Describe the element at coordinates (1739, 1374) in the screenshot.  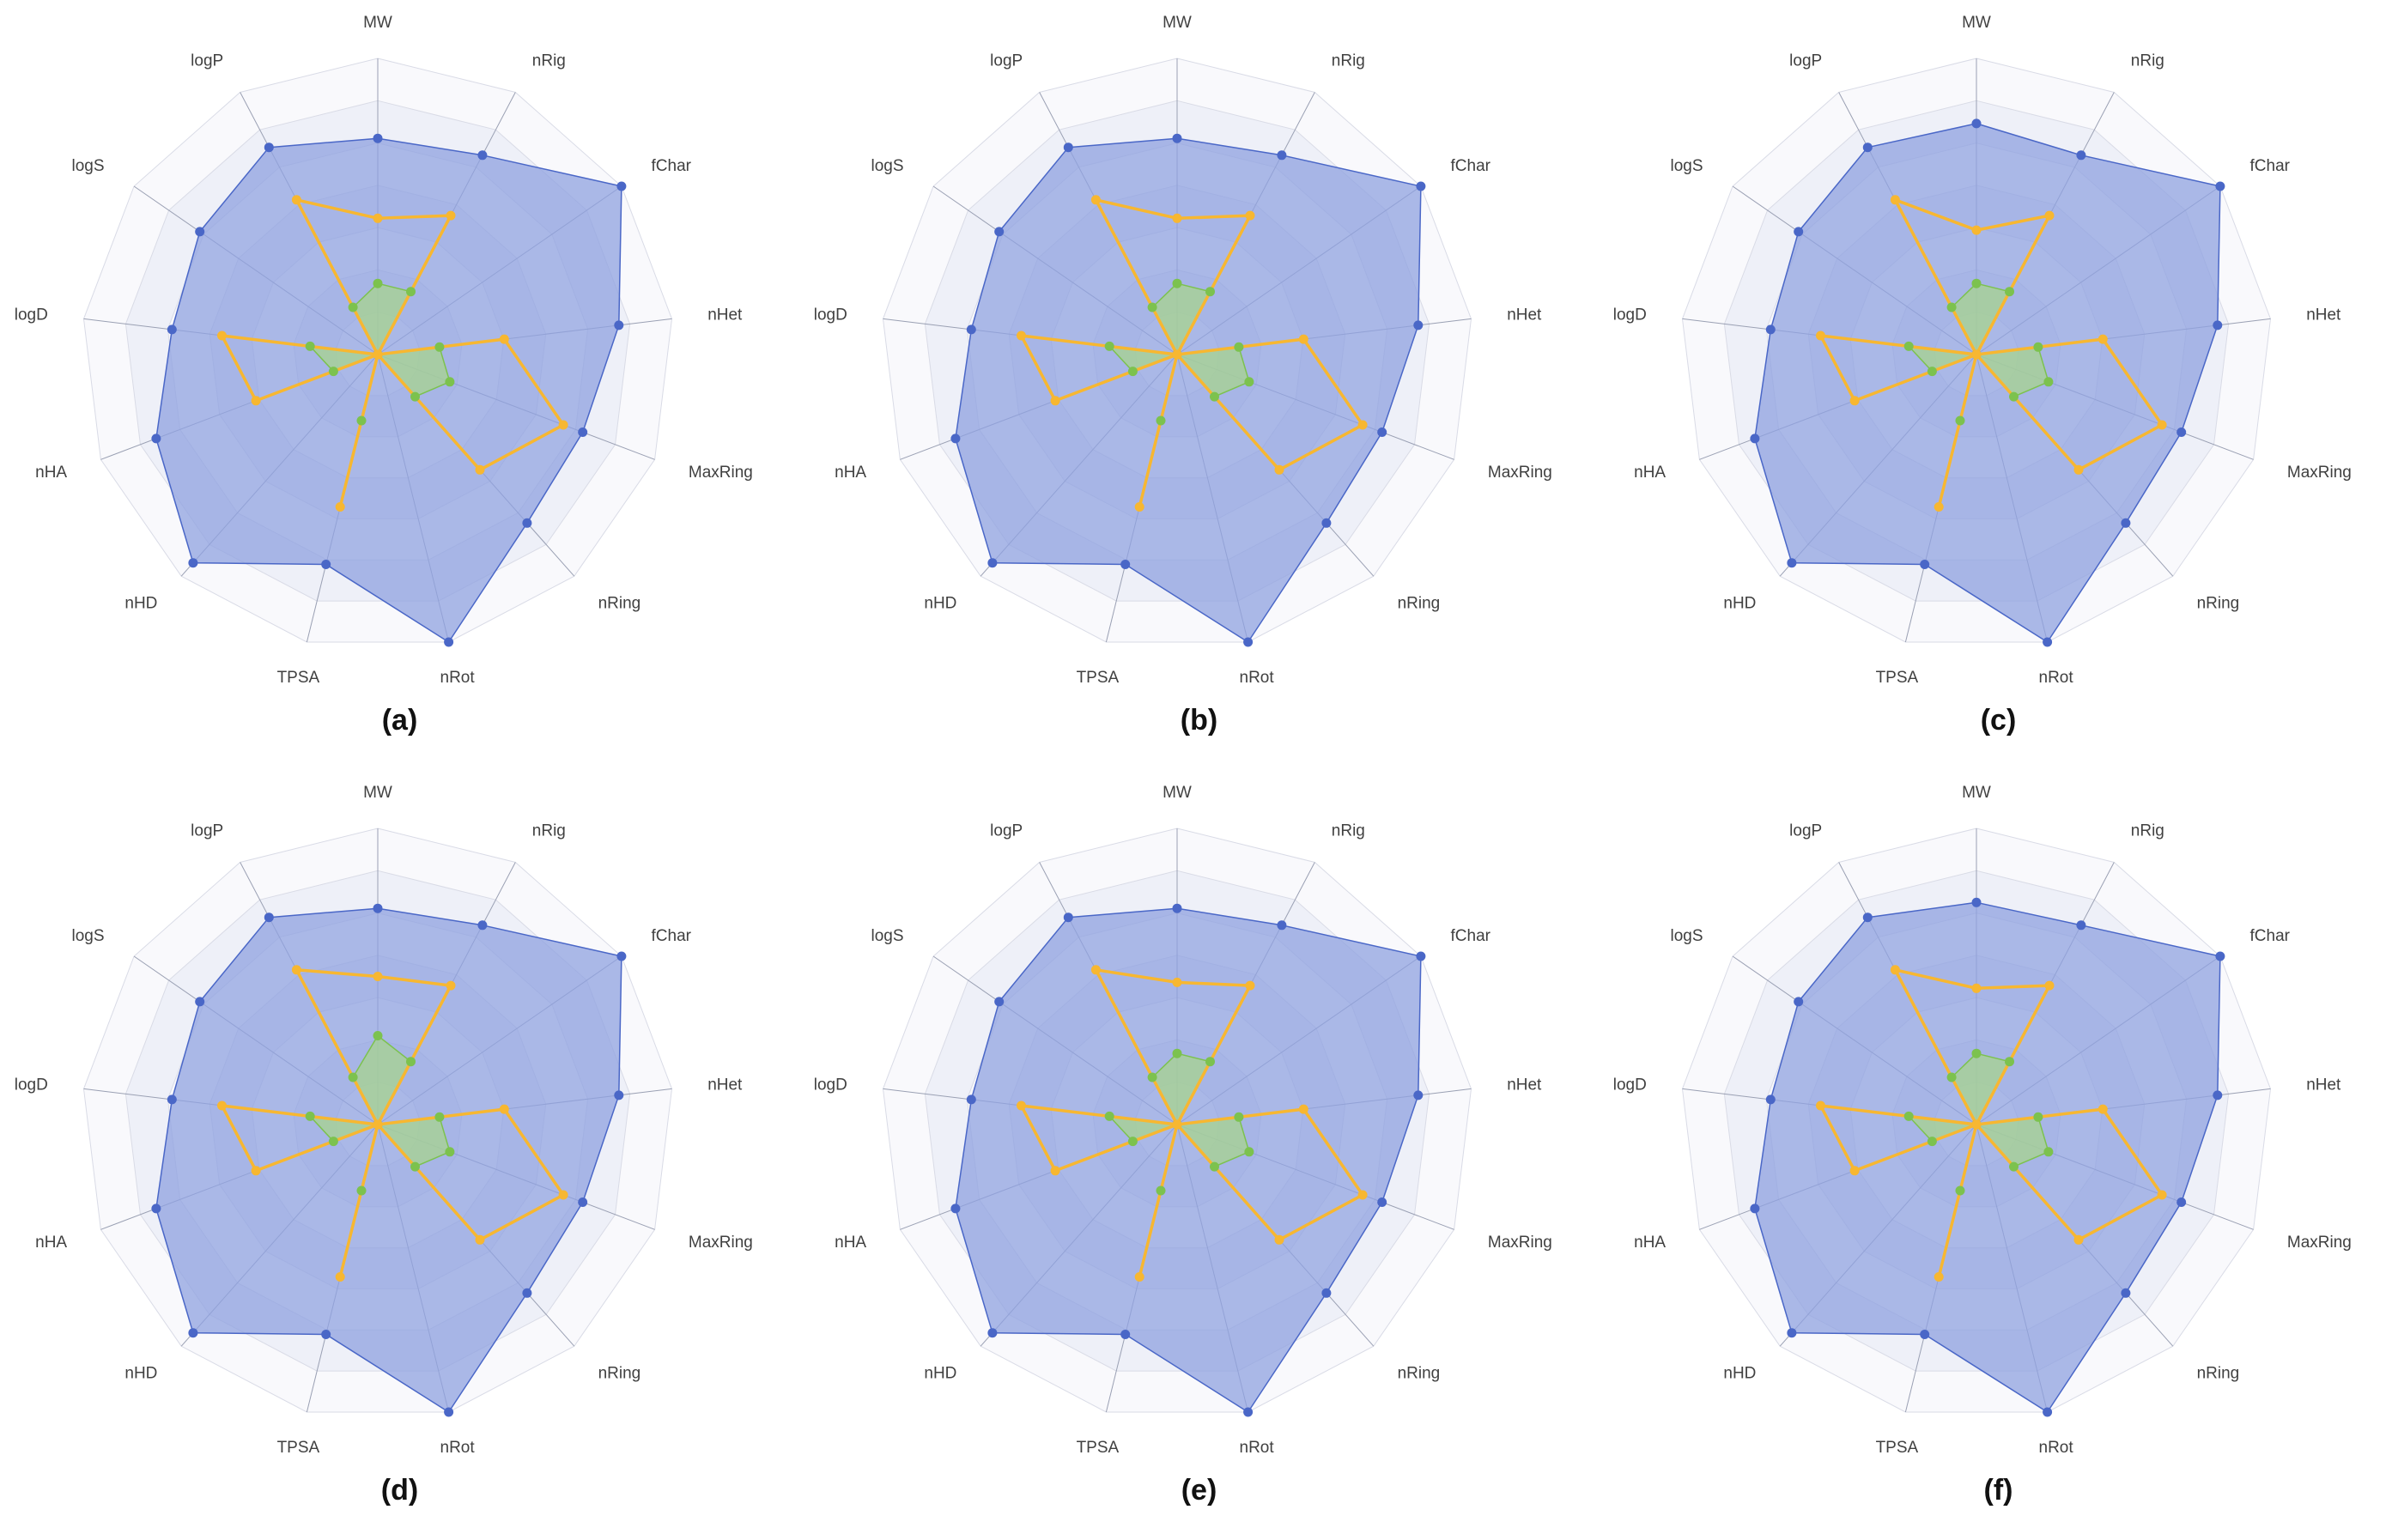
I see `axis-label: nHD` at that location.